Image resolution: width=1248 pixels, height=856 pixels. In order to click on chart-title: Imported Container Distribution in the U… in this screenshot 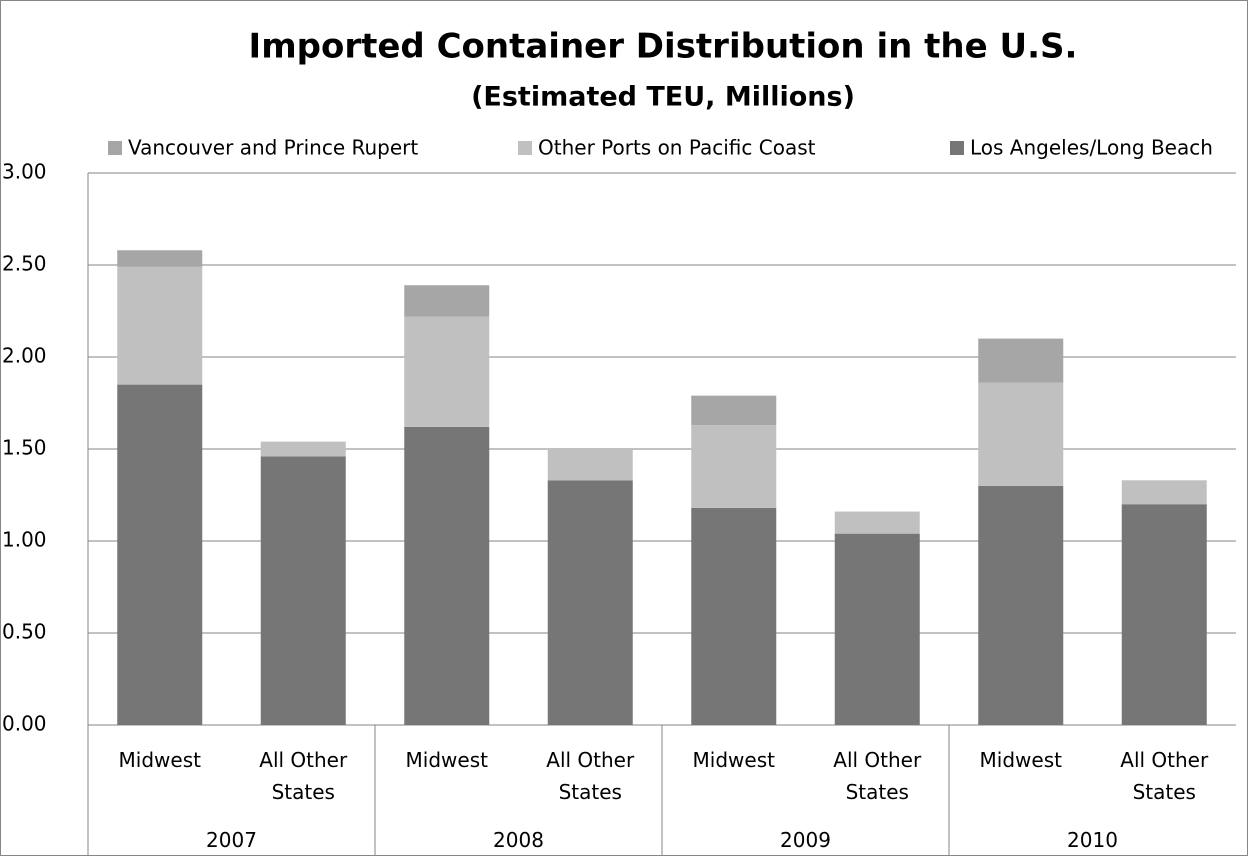, I will do `click(663, 47)`.